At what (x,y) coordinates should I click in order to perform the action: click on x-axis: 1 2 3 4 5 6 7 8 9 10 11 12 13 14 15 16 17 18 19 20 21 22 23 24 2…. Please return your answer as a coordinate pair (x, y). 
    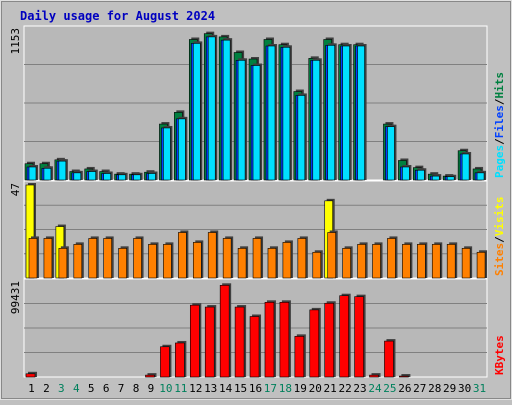
    Looking at the image, I should click on (257, 388).